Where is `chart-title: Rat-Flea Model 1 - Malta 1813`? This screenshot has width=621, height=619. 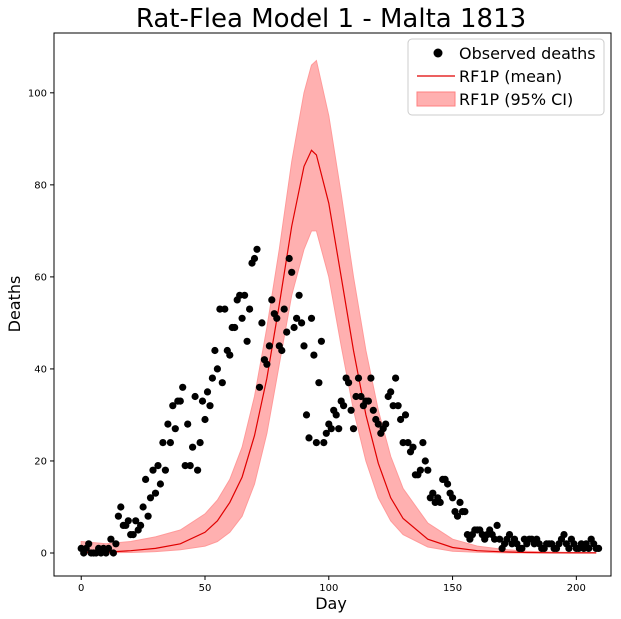
chart-title: Rat-Flea Model 1 - Malta 1813 is located at coordinates (331, 19).